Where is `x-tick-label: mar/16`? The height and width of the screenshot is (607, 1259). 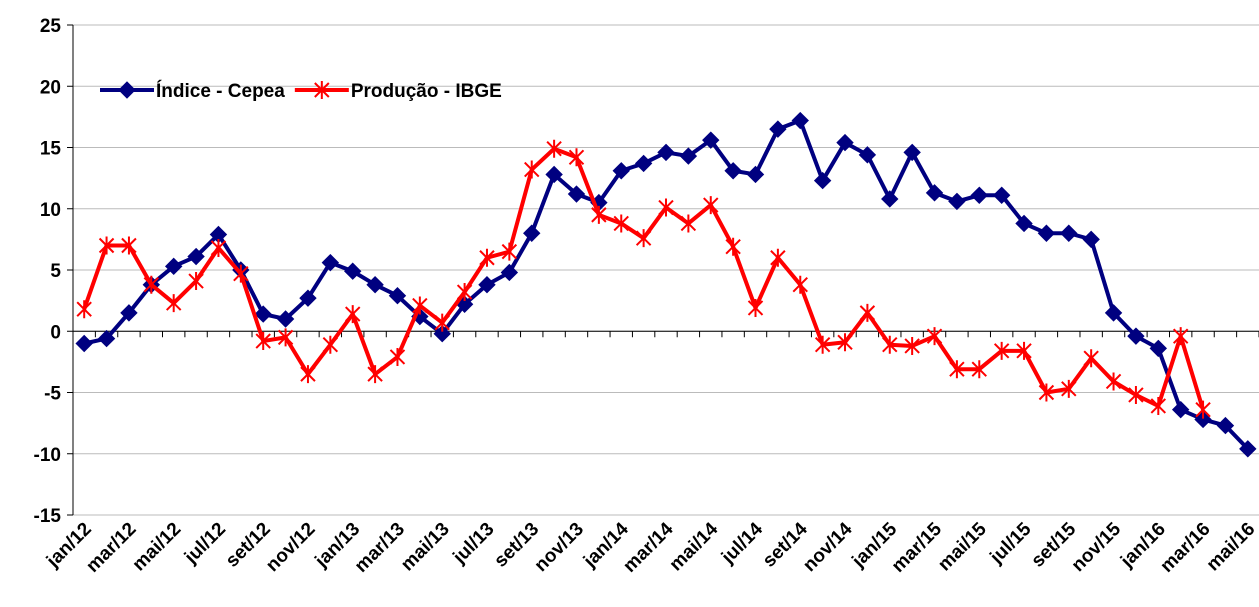 x-tick-label: mar/16 is located at coordinates (1185, 548).